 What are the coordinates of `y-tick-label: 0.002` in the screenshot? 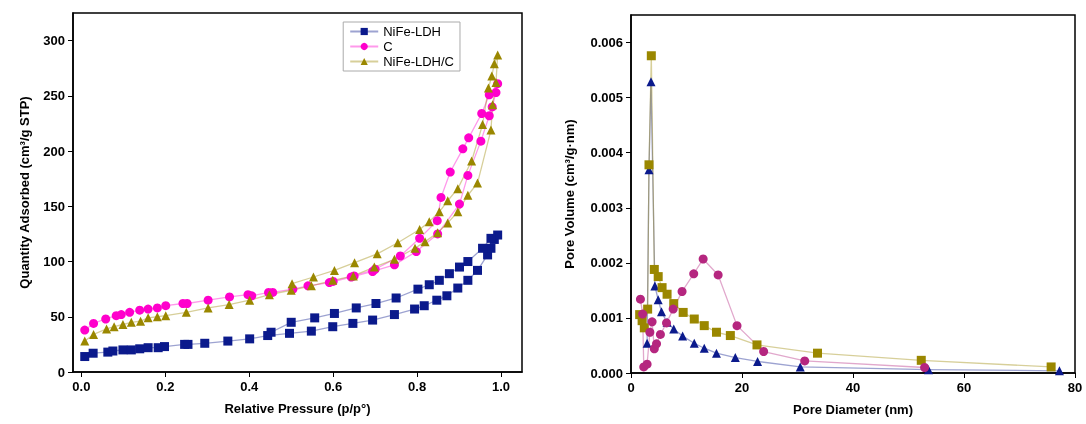 It's located at (606, 263).